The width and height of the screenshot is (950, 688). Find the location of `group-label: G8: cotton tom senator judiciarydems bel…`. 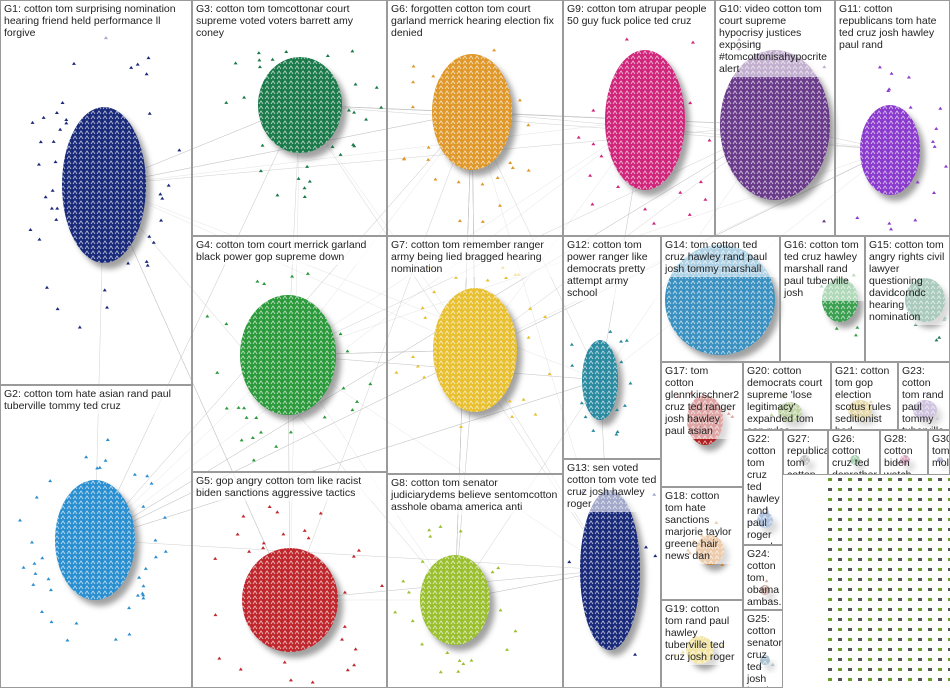

group-label: G8: cotton tom senator judiciarydems bel… is located at coordinates (475, 495).